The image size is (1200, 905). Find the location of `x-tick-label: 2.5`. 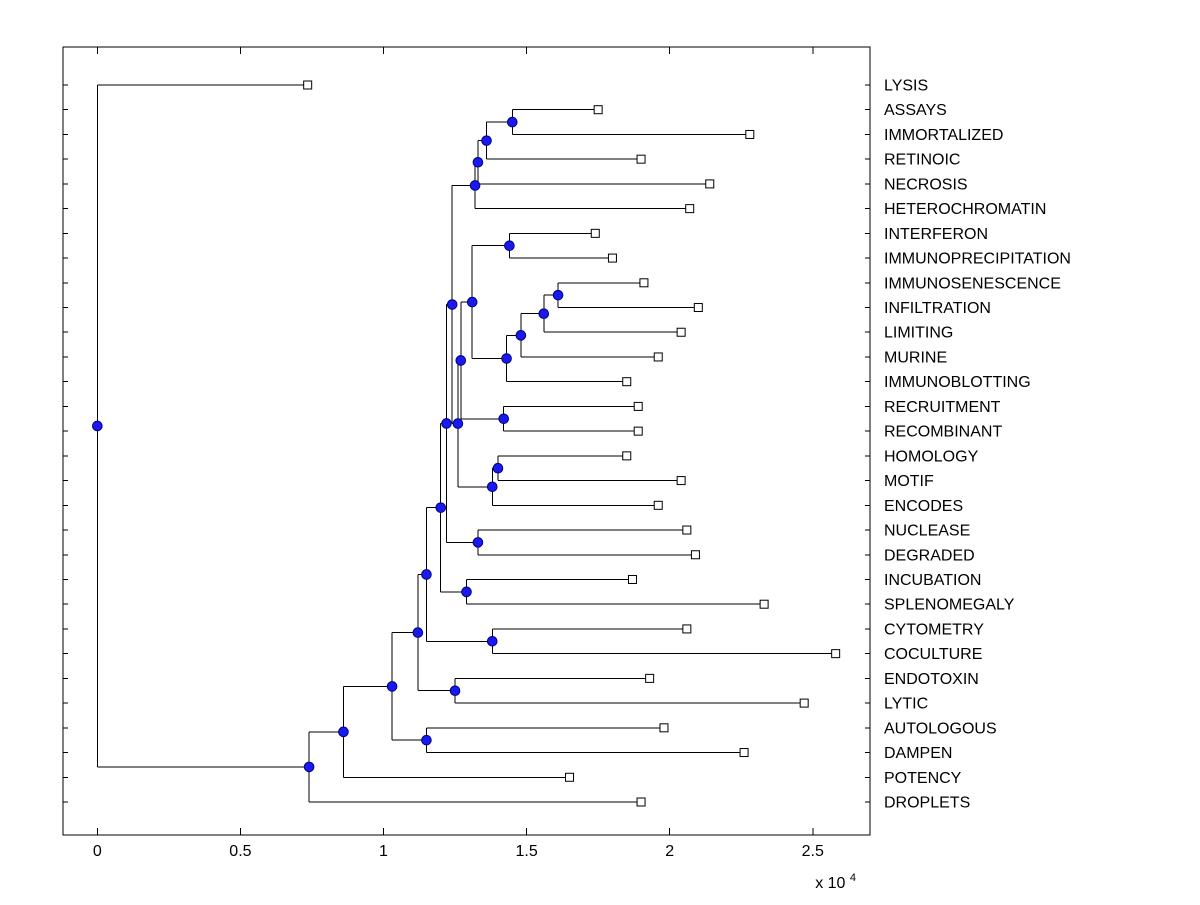

x-tick-label: 2.5 is located at coordinates (813, 851).